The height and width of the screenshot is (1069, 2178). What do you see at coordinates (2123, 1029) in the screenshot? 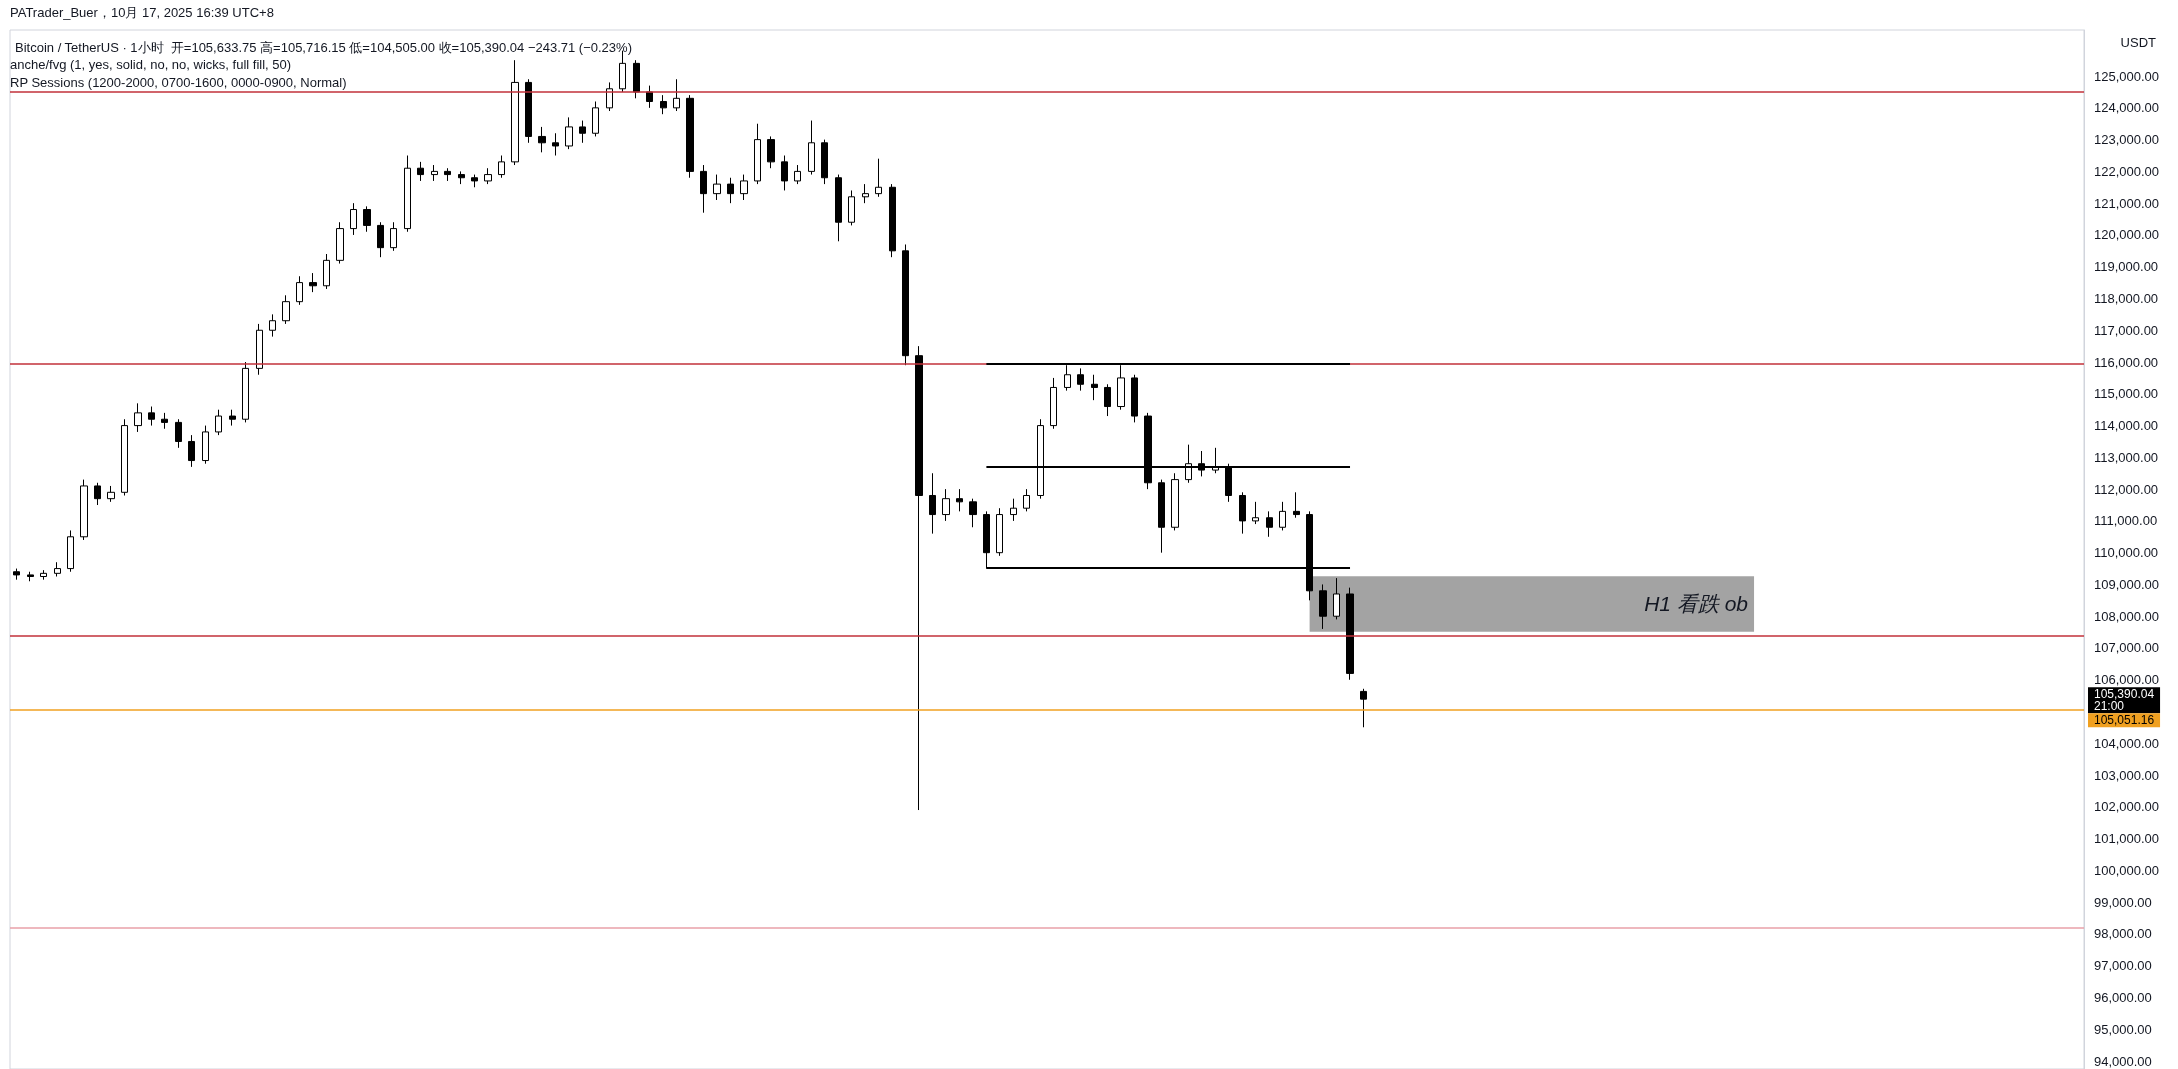
I see `y-tick-label: 95,000.00` at bounding box center [2123, 1029].